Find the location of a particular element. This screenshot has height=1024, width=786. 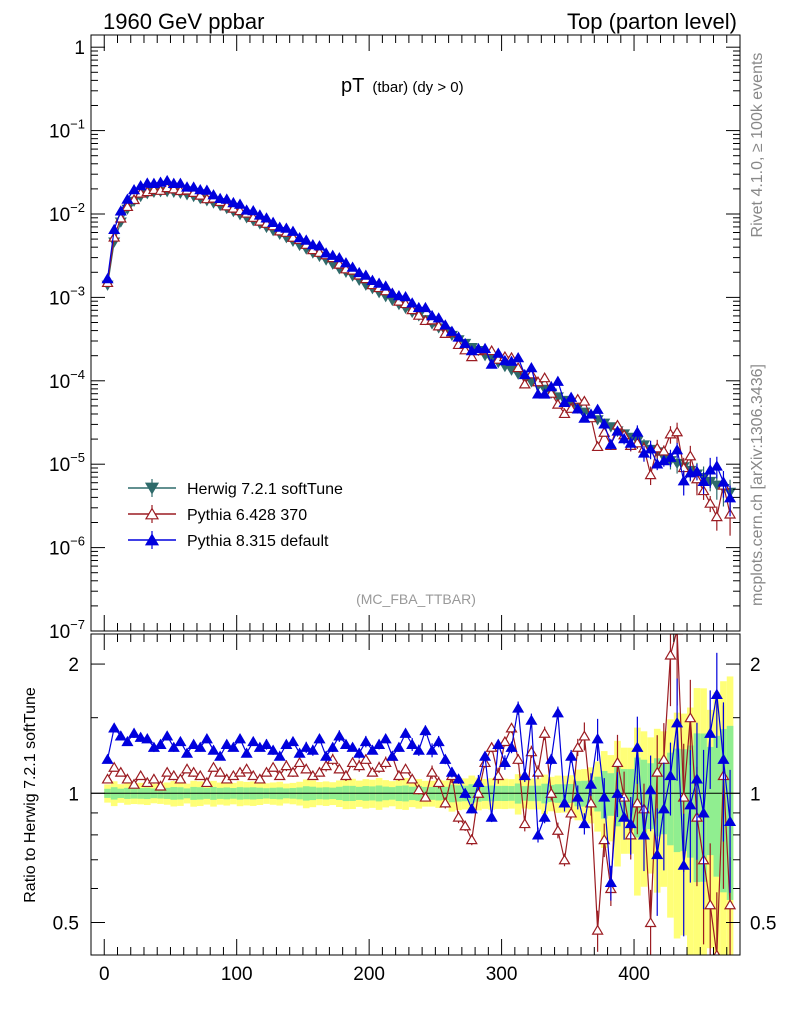

x-tick-label: 300 is located at coordinates (502, 974).